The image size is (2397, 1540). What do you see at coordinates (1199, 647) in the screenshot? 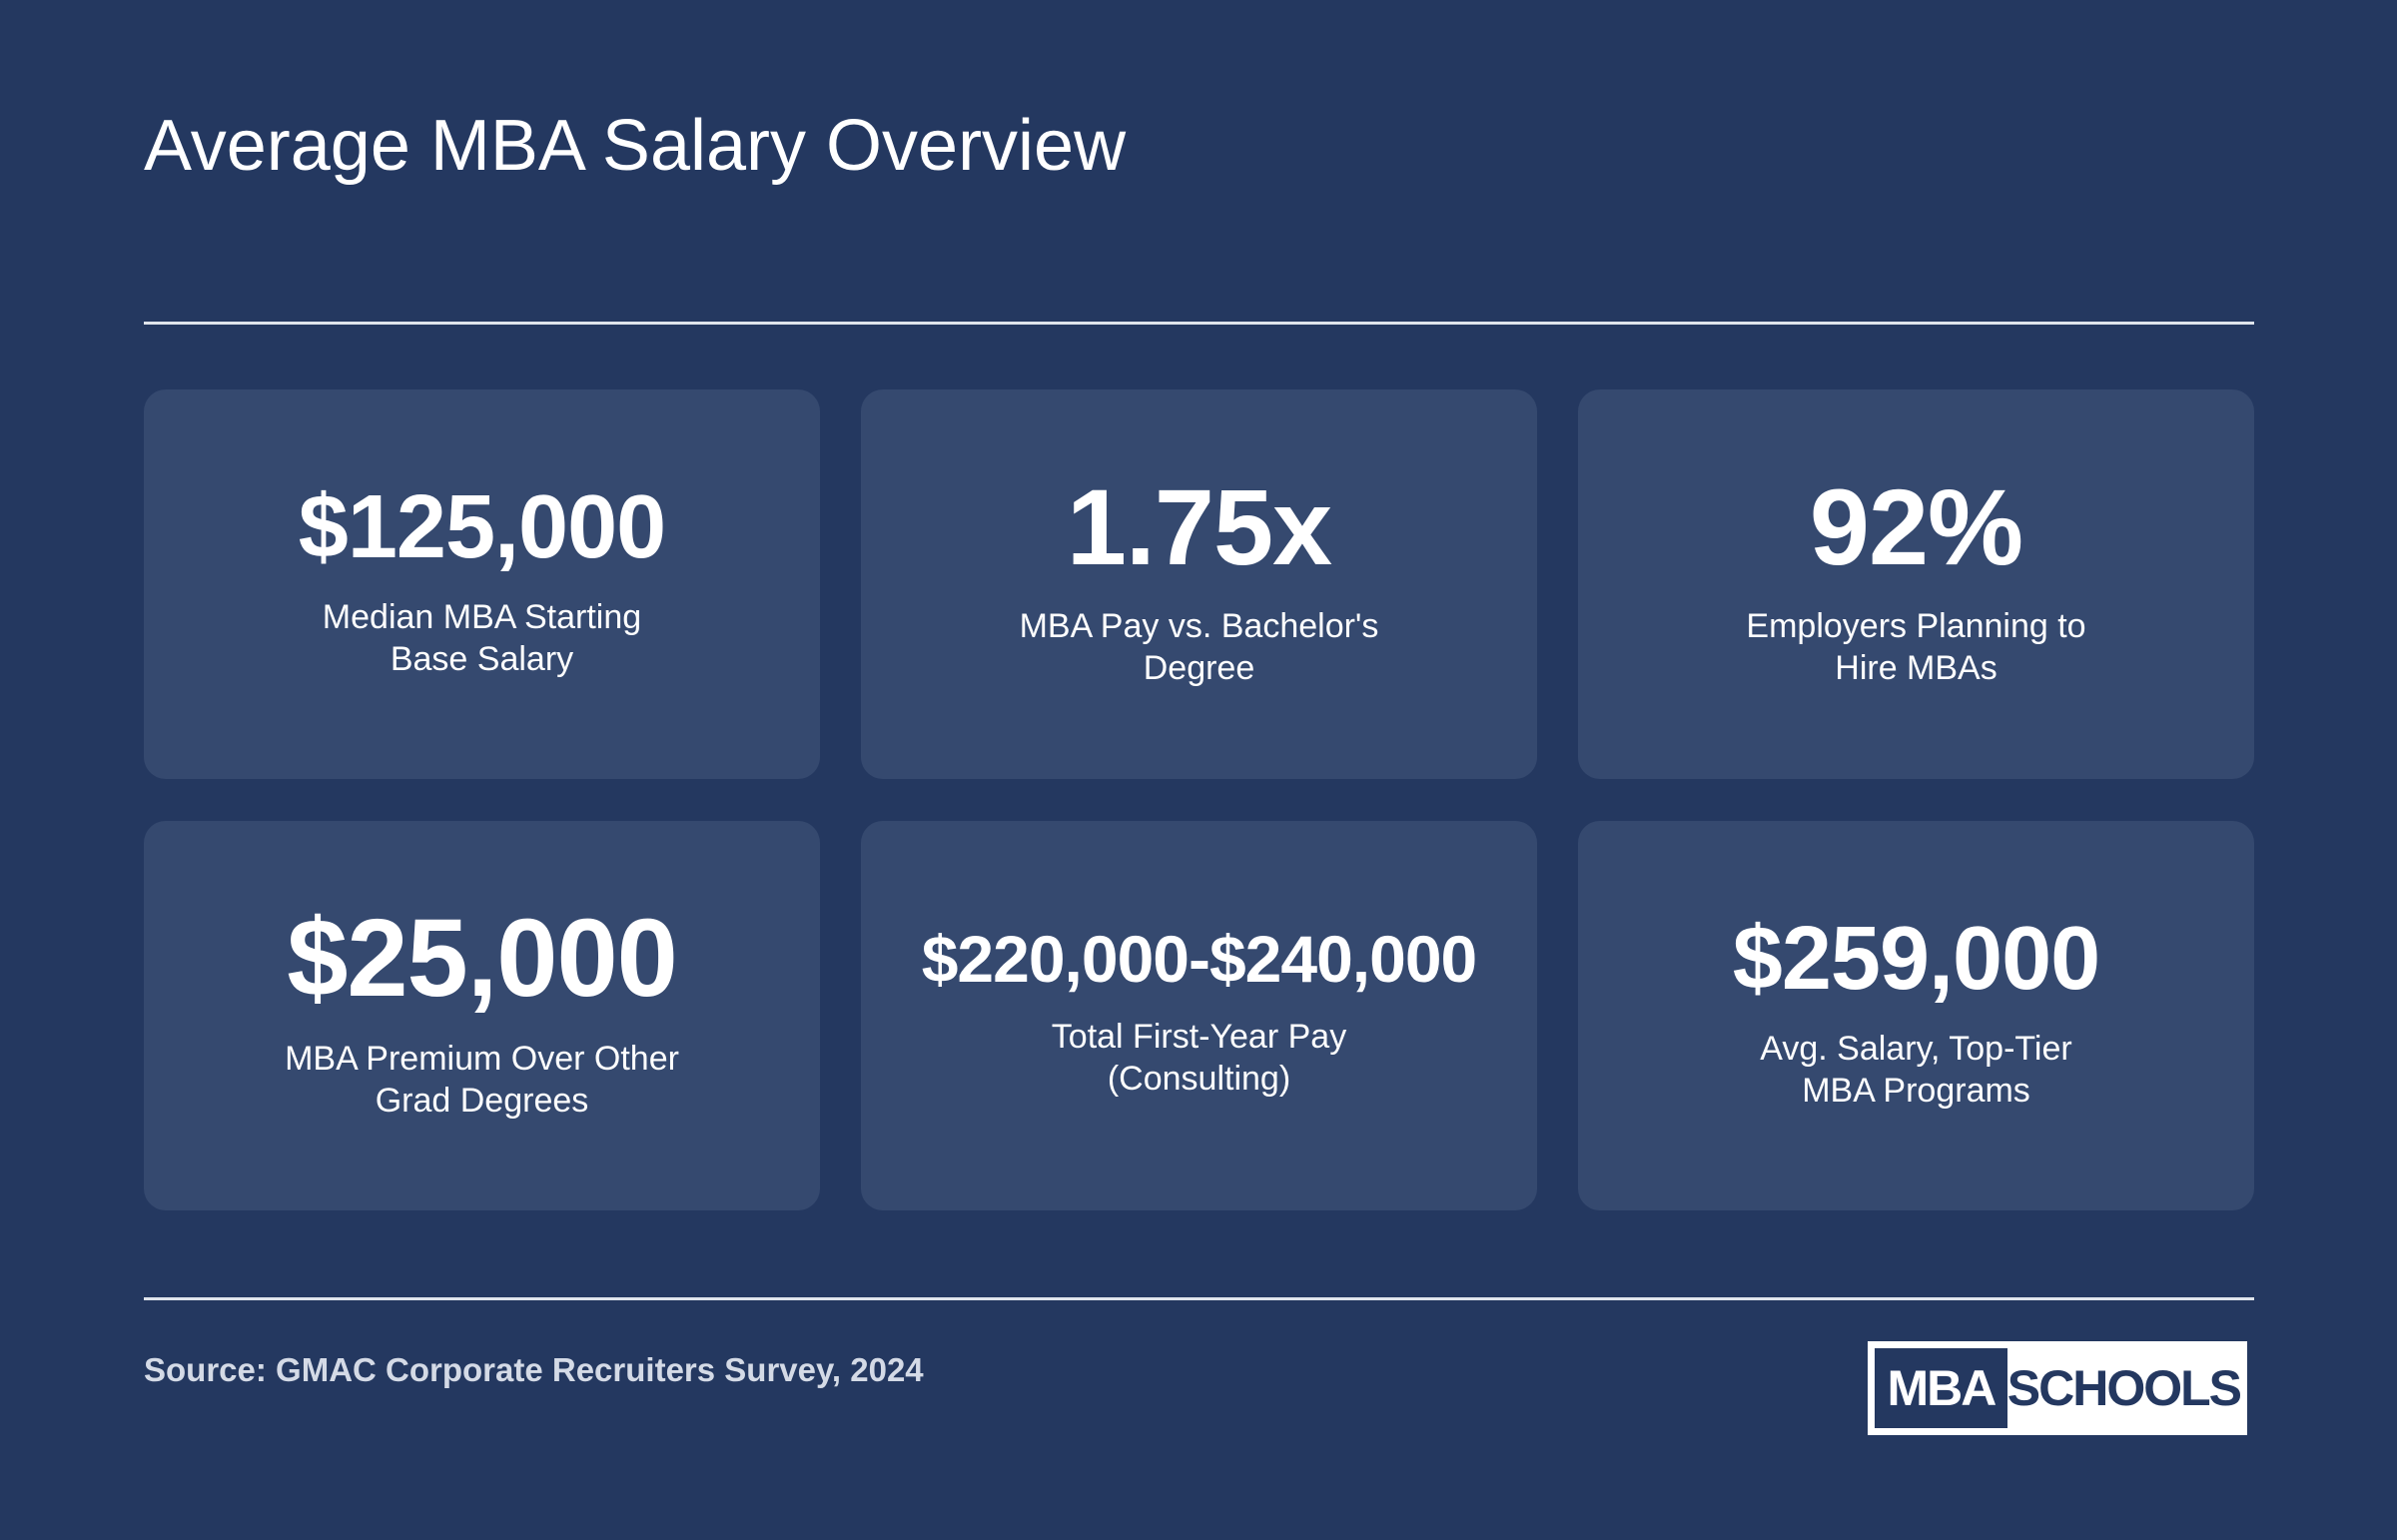
I see `stat-label: MBA Pay vs. Bachelor's Degree` at bounding box center [1199, 647].